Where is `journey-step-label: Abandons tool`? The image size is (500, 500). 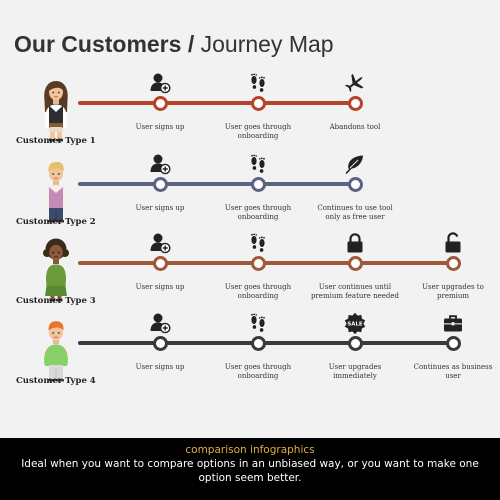 journey-step-label: Abandons tool is located at coordinates (355, 127).